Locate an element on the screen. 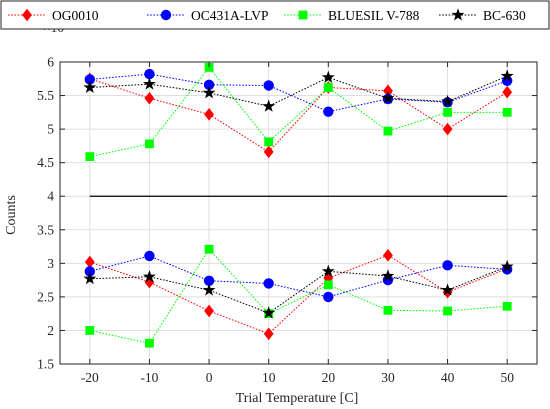 This screenshot has width=550, height=409. legend-label: OC431A-LVP is located at coordinates (230, 15).